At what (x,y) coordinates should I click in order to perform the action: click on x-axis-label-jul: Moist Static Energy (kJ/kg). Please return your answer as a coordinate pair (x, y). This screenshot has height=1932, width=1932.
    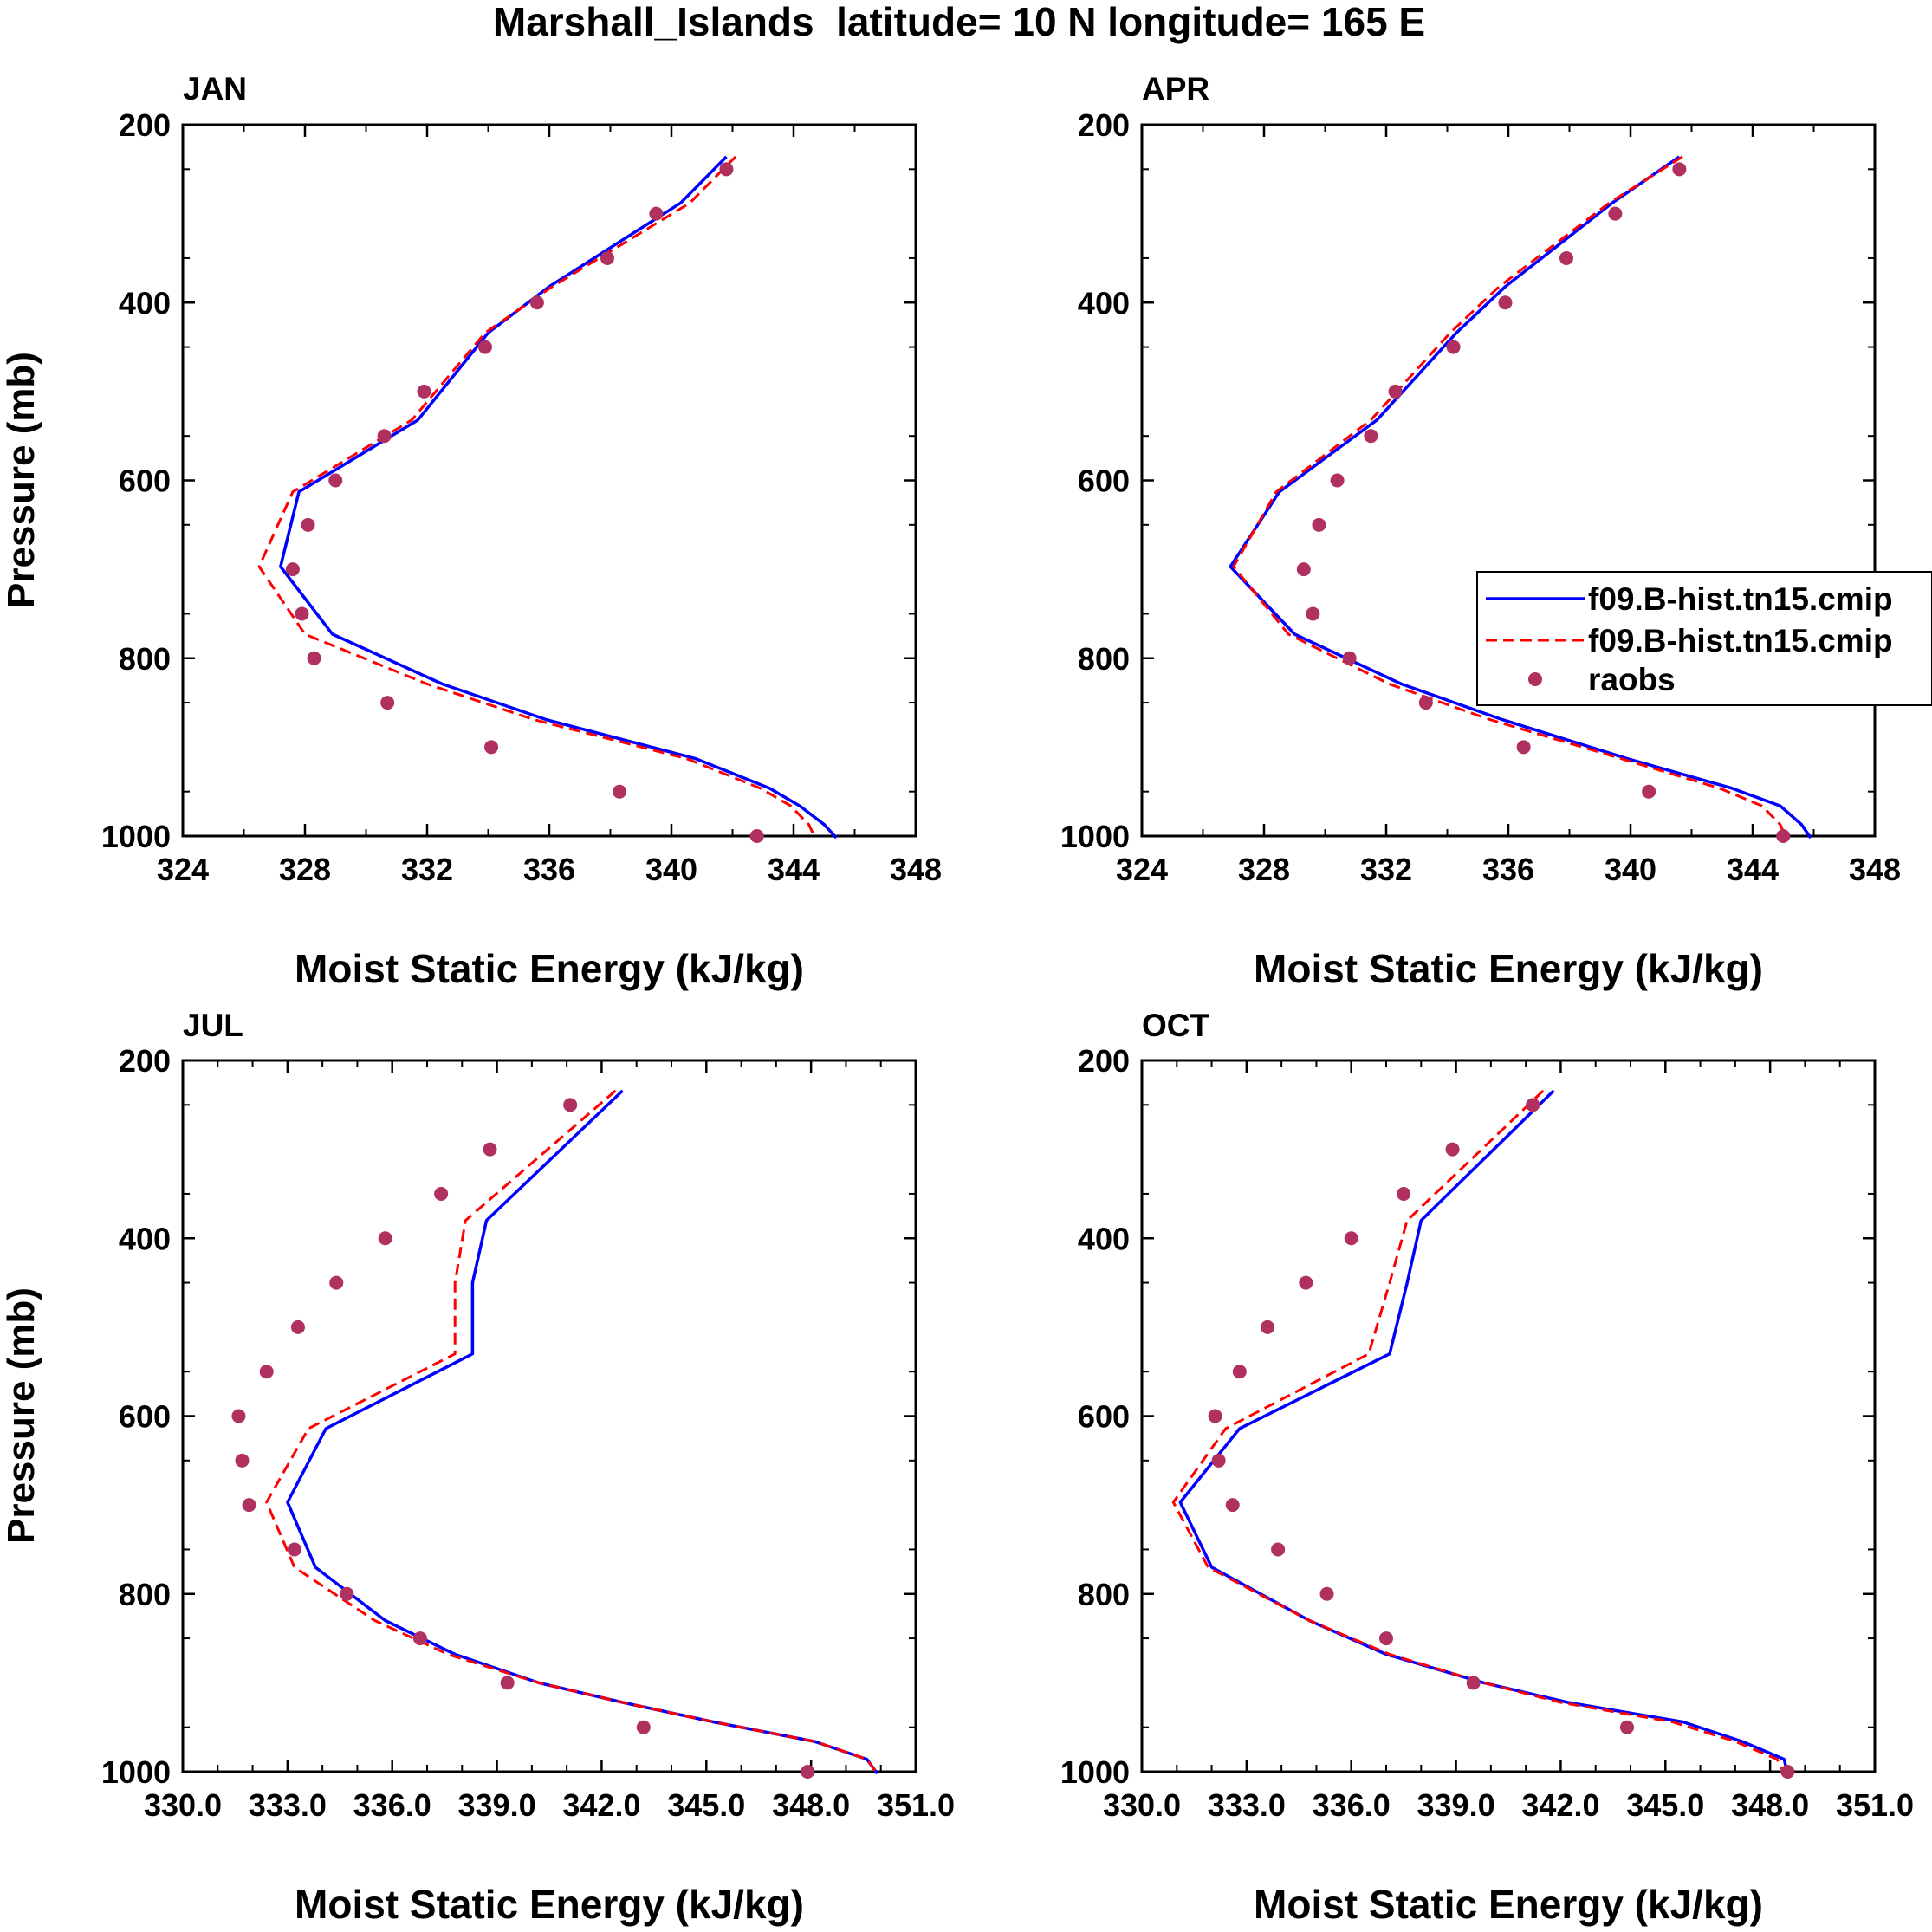
    Looking at the image, I should click on (549, 1905).